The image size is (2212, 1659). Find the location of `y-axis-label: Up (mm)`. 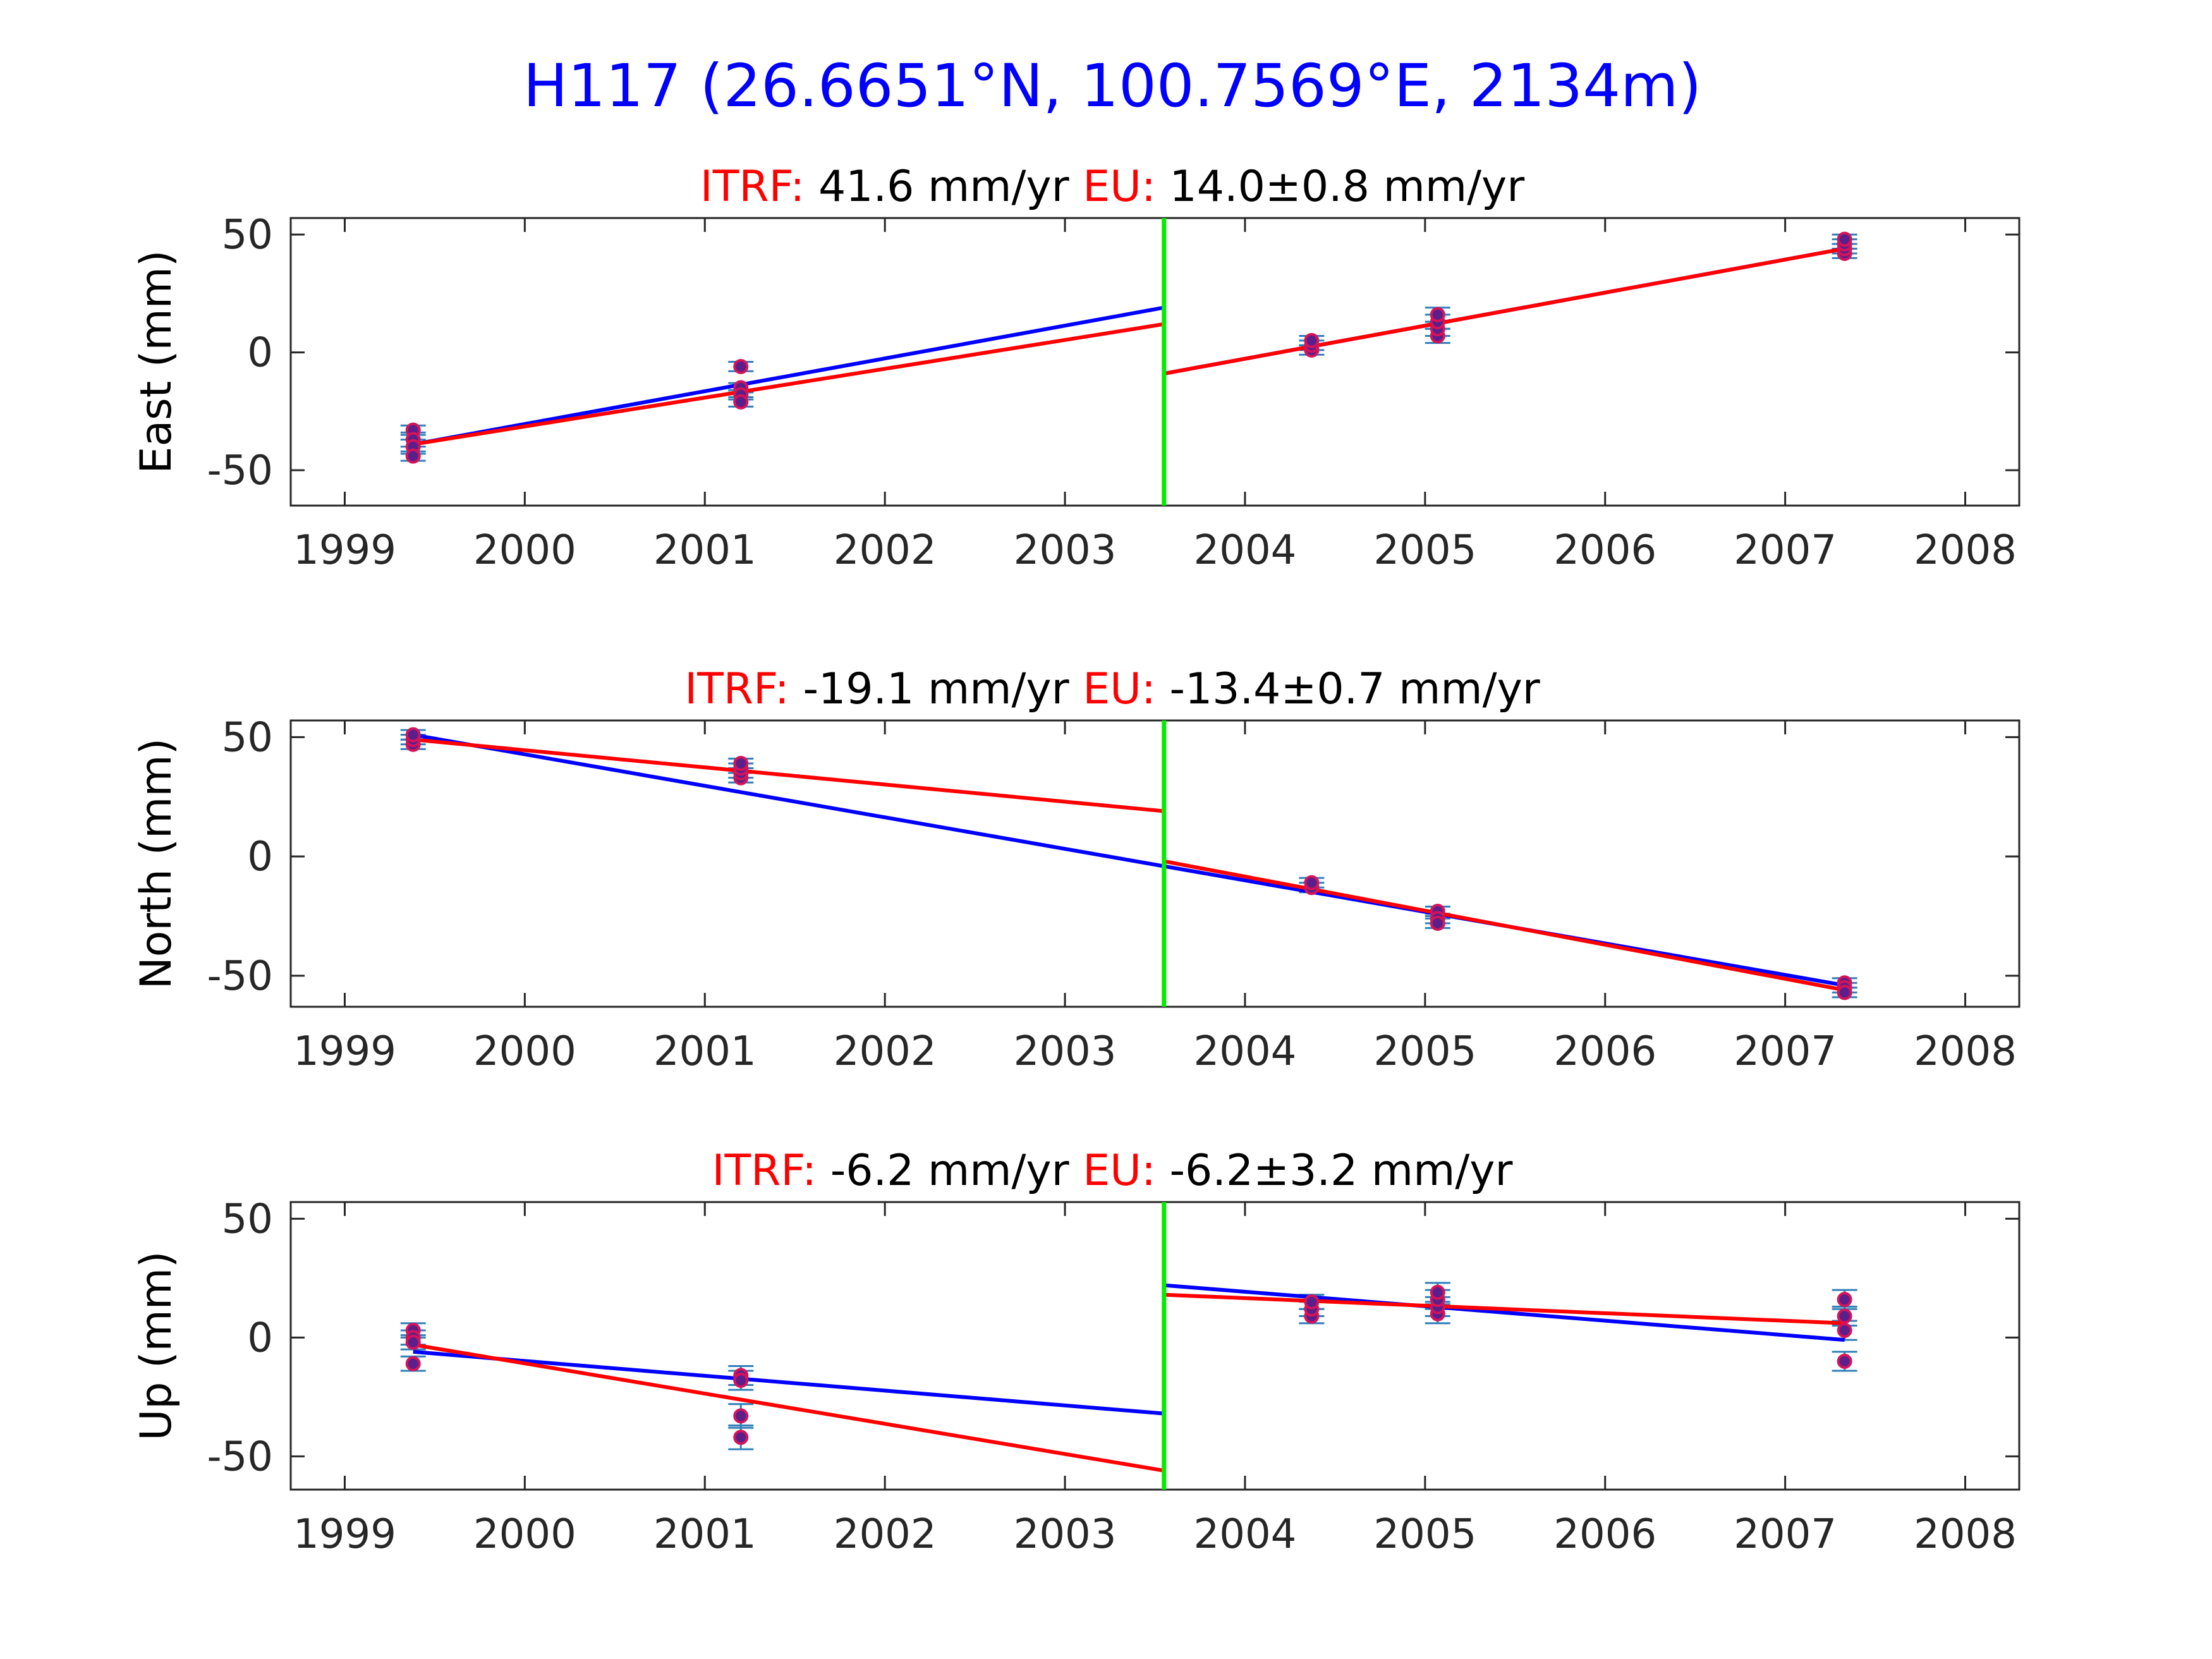

y-axis-label: Up (mm) is located at coordinates (156, 1345).